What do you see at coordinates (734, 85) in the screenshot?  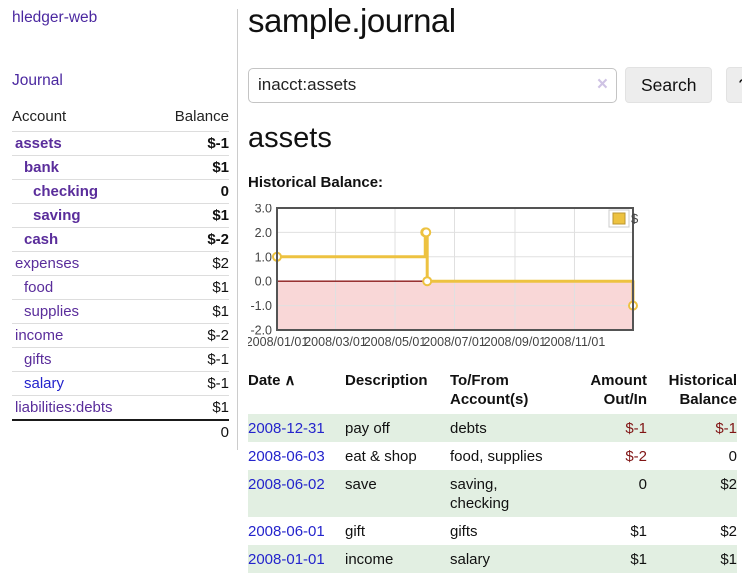 I see `help-button: ?` at bounding box center [734, 85].